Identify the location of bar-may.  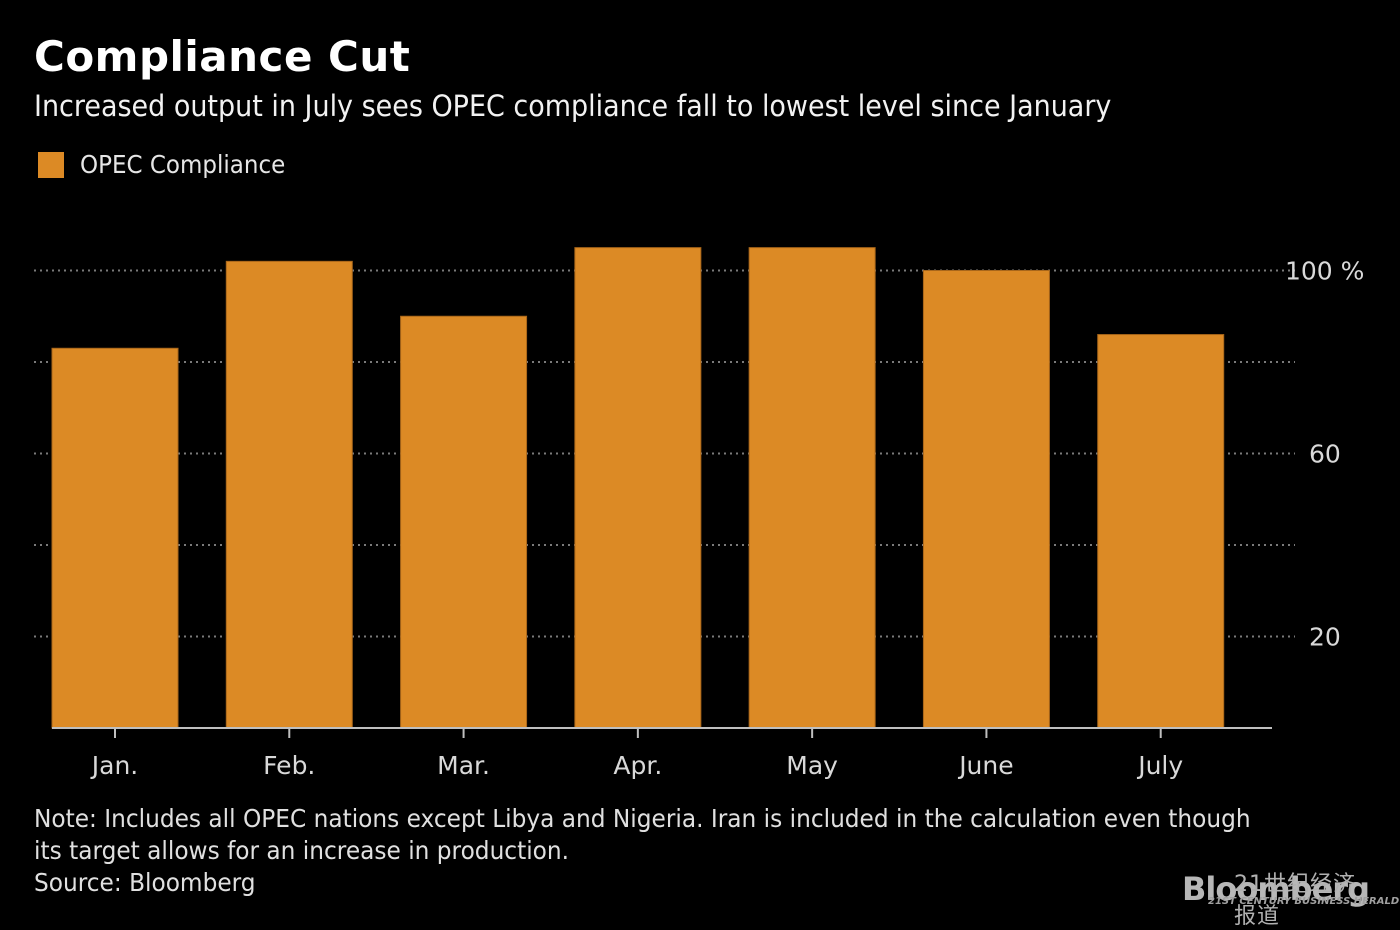
(812, 488).